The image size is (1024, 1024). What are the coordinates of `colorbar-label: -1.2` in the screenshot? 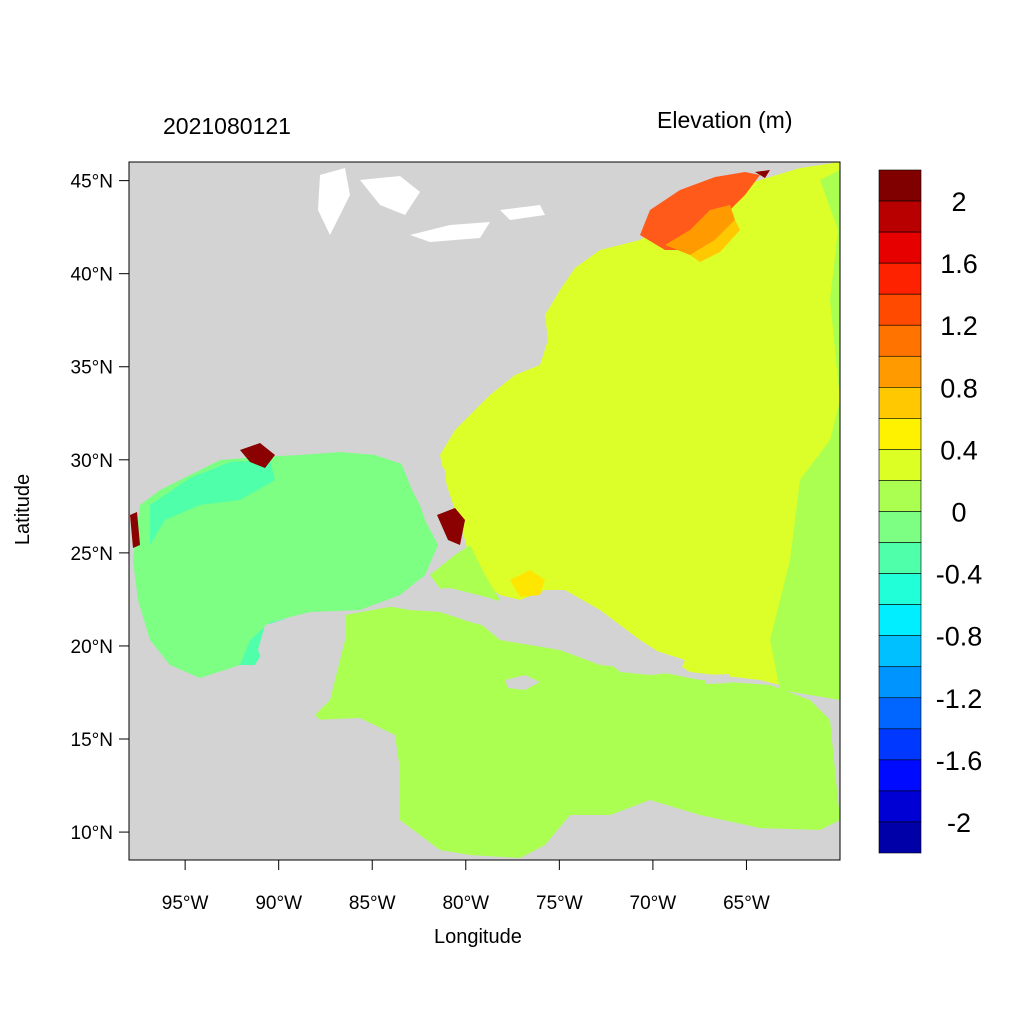 It's located at (959, 699).